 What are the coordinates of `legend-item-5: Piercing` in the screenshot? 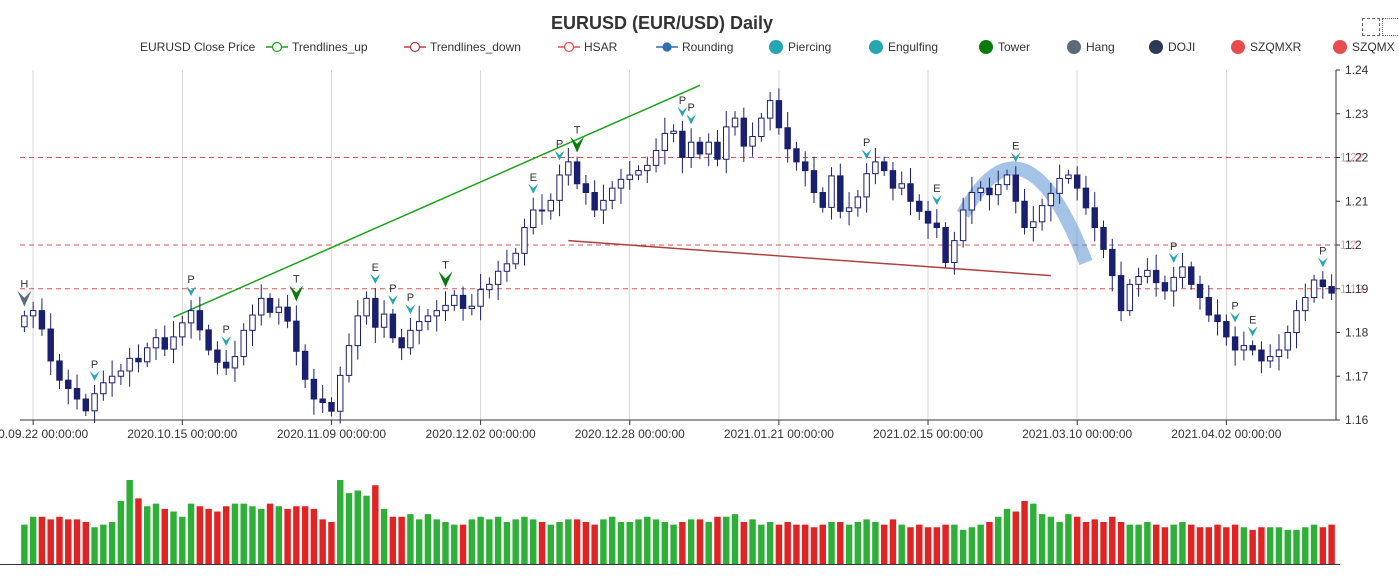 It's located at (800, 47).